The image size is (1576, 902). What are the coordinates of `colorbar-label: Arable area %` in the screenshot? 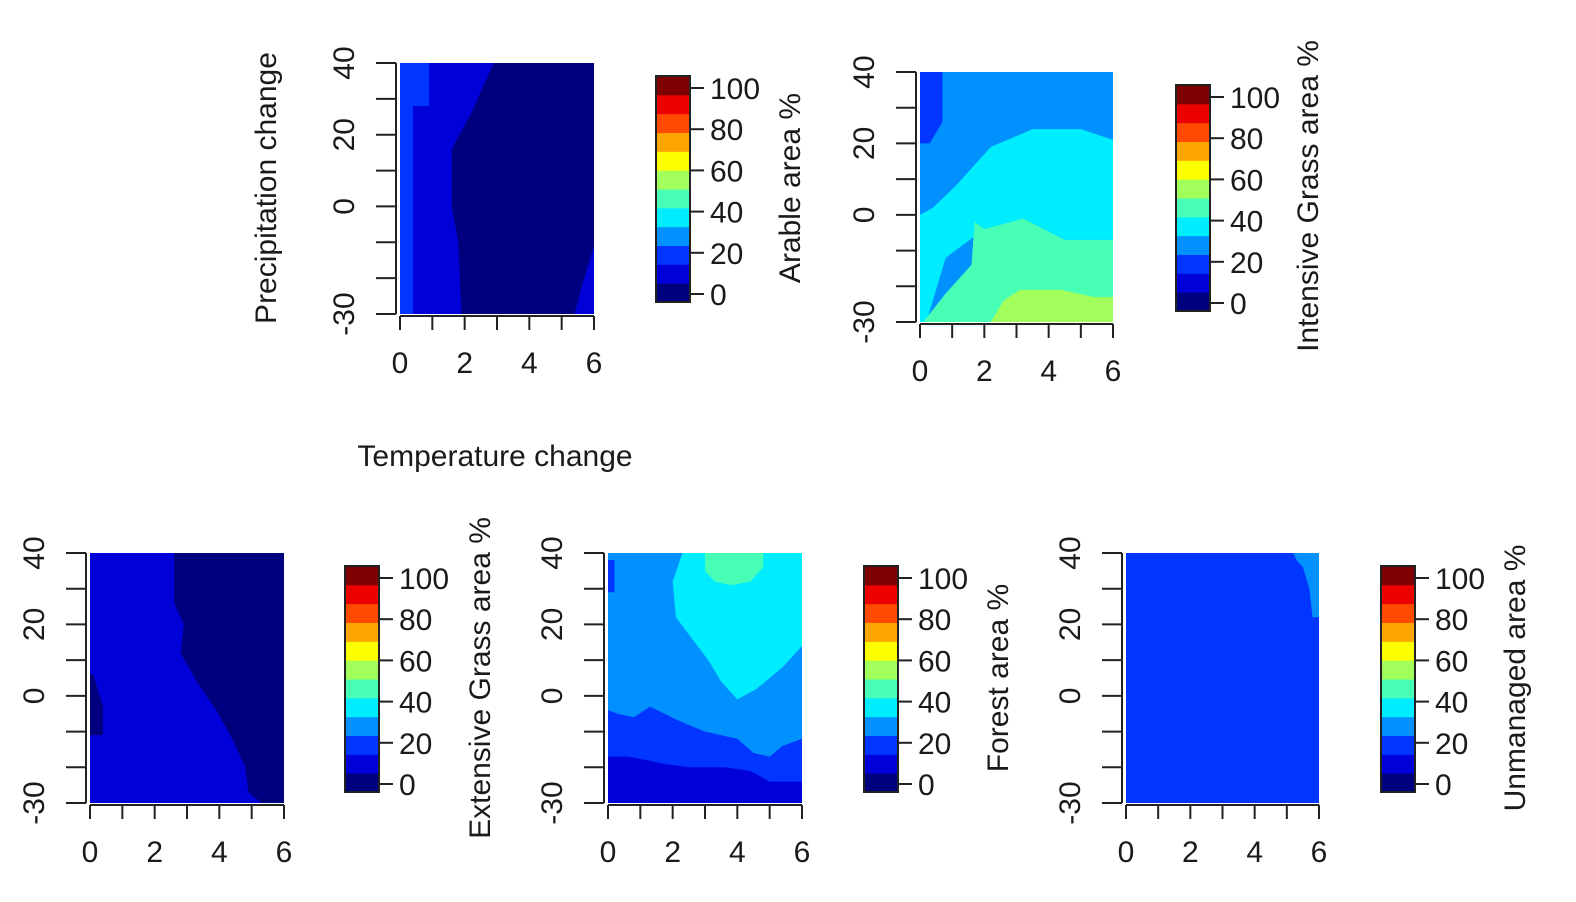 It's located at (790, 188).